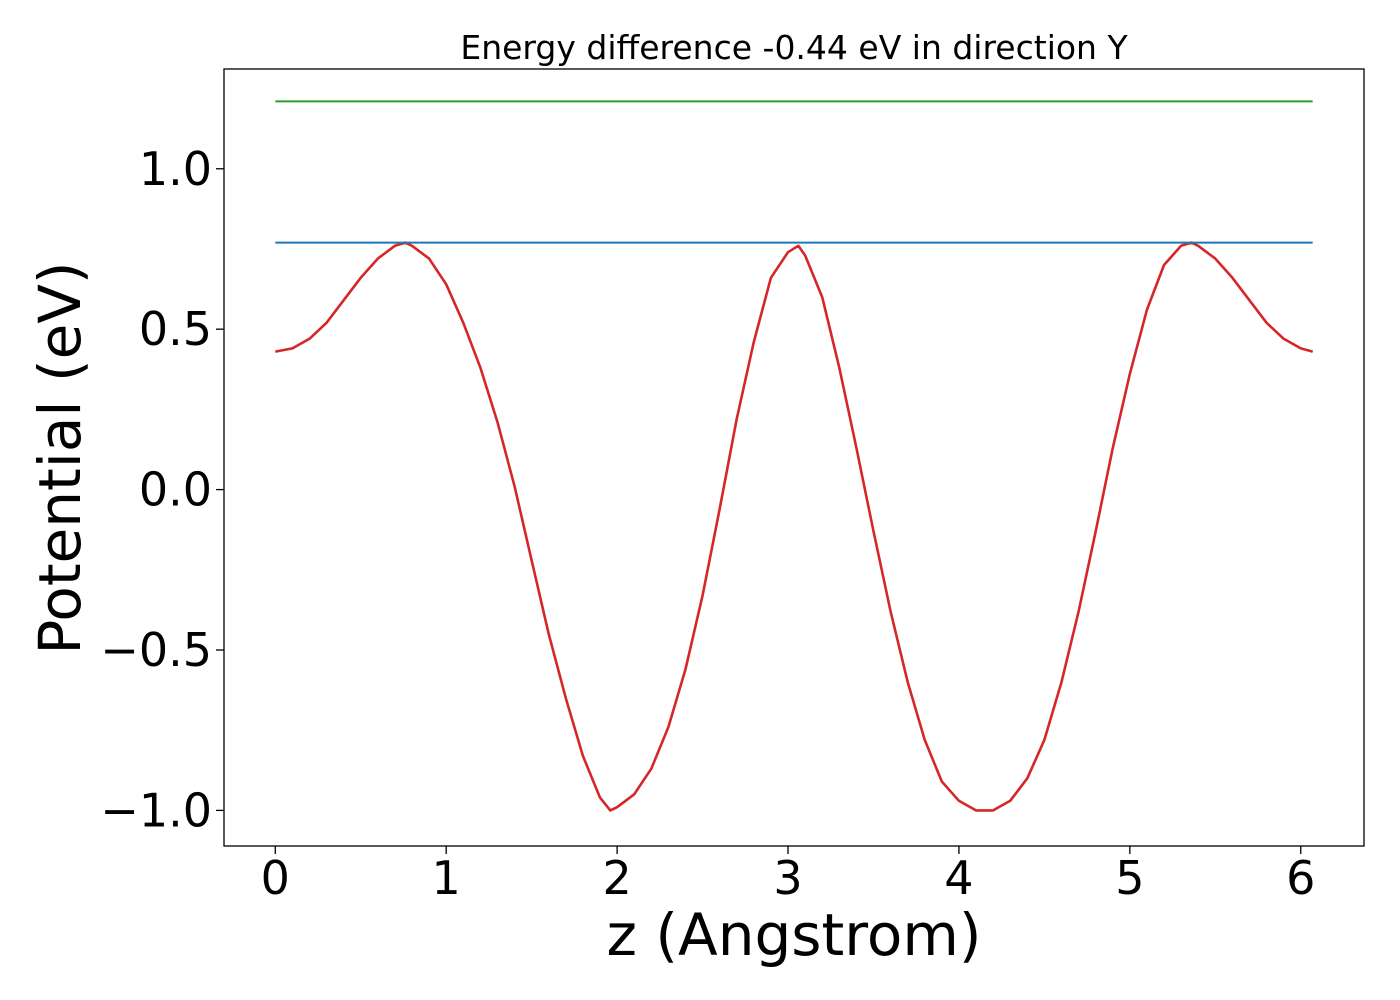 The width and height of the screenshot is (1400, 1000). I want to click on y-axis-ticks: −1.0 −0.5 0.0 0.5 1.0, so click(162, 489).